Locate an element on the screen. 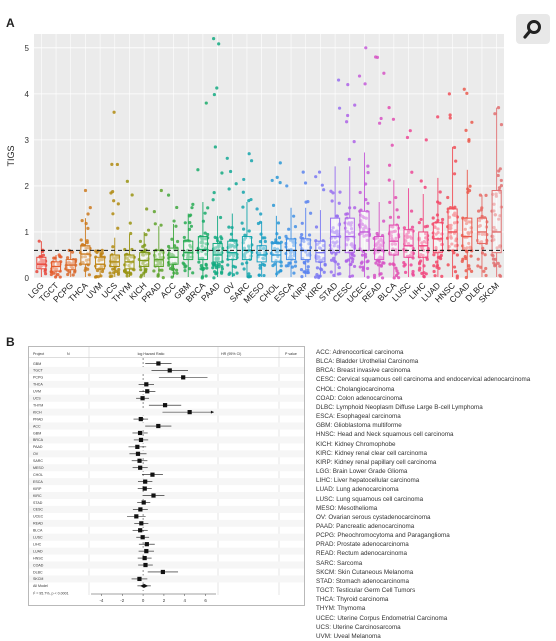 The image size is (556, 641). forest-row-label: HNSC is located at coordinates (38, 558).